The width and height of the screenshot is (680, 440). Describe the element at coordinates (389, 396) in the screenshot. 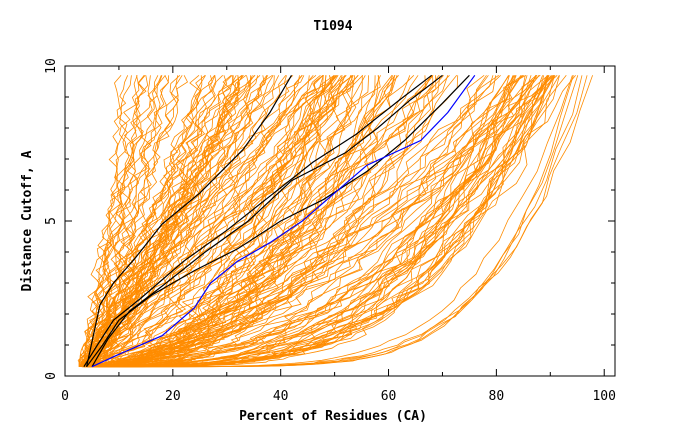

I see `x-tick-label: 60` at that location.